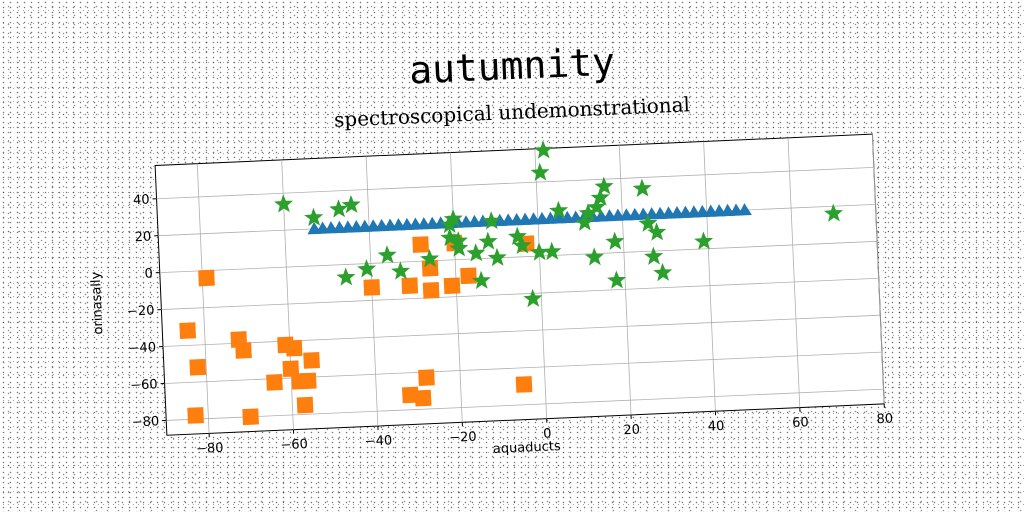 This screenshot has width=1024, height=512. What do you see at coordinates (210, 449) in the screenshot?
I see `x-tick-label: −80` at bounding box center [210, 449].